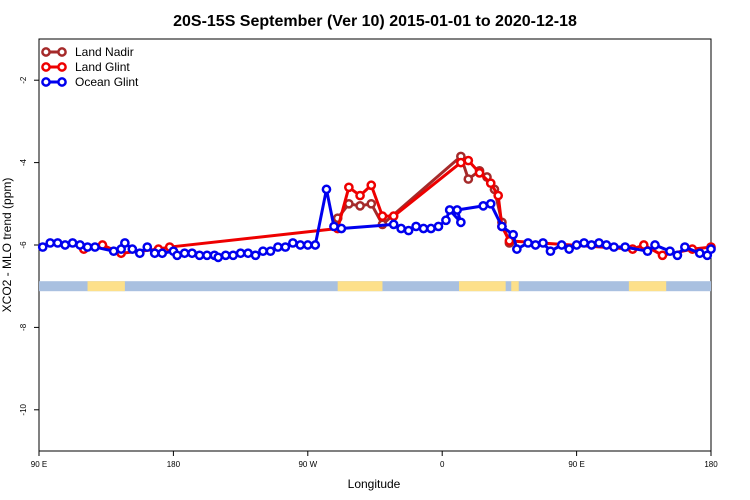  I want to click on surface-band, so click(375, 286).